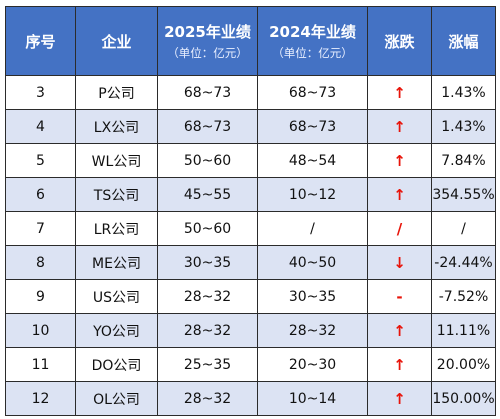  Describe the element at coordinates (40, 194) in the screenshot. I see `cell-no: 6` at that location.